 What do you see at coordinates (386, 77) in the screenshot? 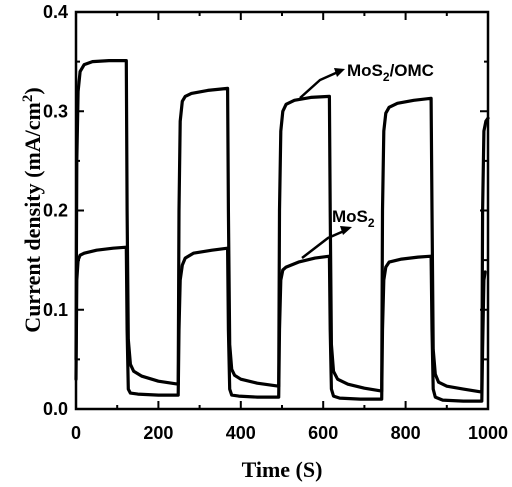
I see `mos2-omc-sub: 2` at bounding box center [386, 77].